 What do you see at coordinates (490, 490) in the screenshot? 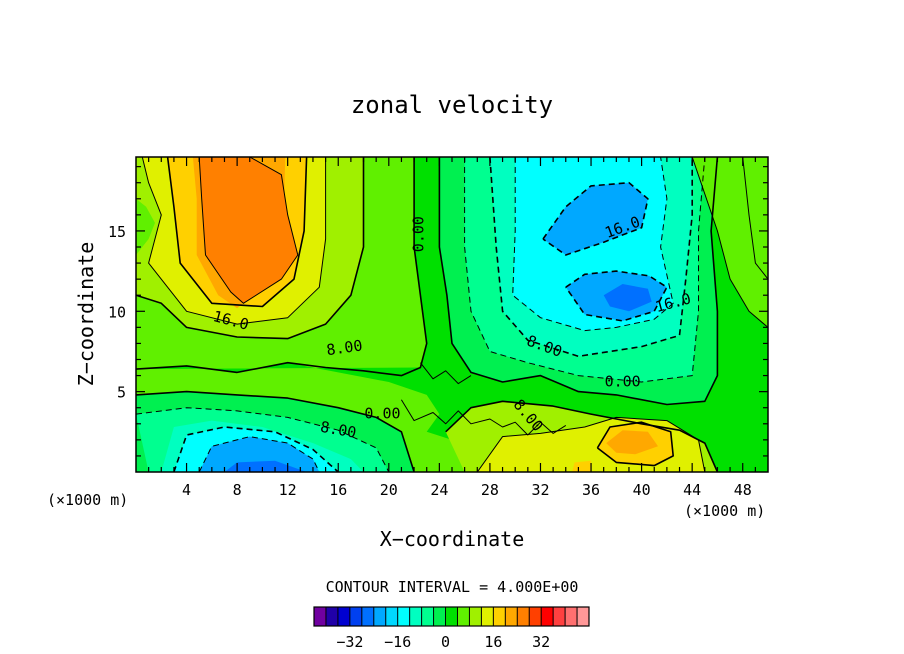
I see `x-tick-label: 28` at bounding box center [490, 490].